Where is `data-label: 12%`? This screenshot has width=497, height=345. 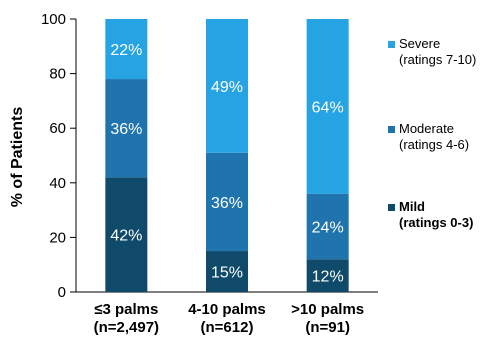
data-label: 12% is located at coordinates (328, 277).